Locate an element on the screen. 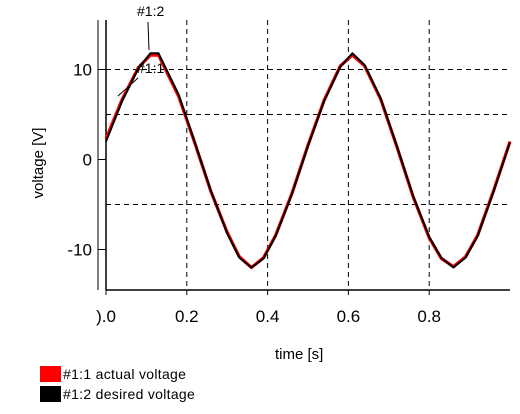 The width and height of the screenshot is (520, 414). x-axis-label: time [s] is located at coordinates (299, 354).